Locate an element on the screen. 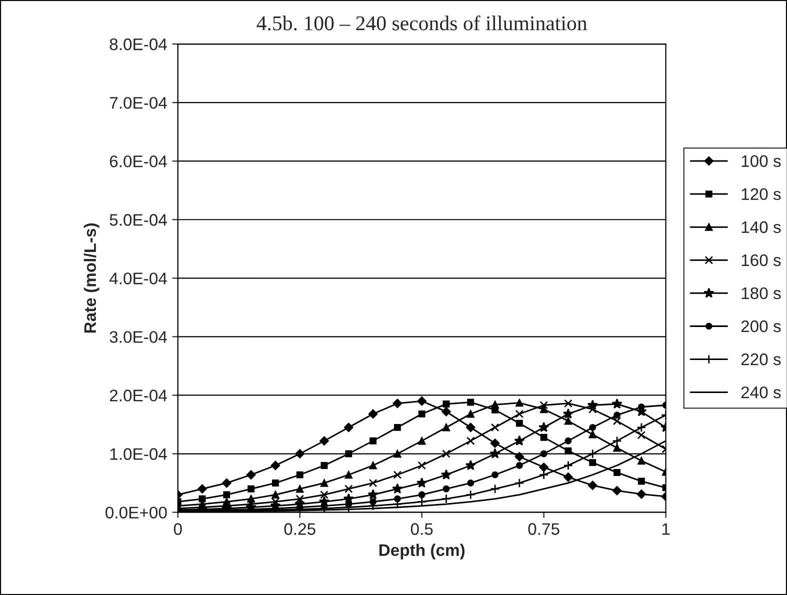  y-tick-label: 0.0E+00 is located at coordinates (136, 512).